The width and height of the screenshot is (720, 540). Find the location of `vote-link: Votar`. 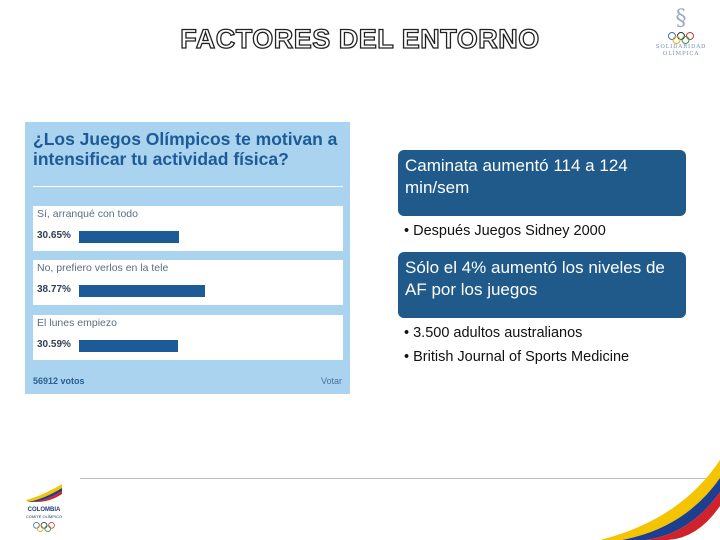

vote-link: Votar is located at coordinates (331, 381).